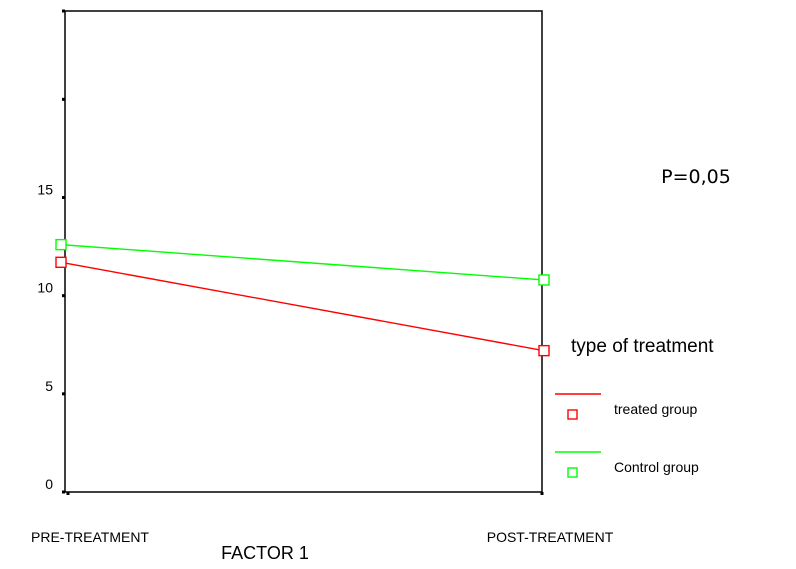 The height and width of the screenshot is (569, 796). Describe the element at coordinates (45, 190) in the screenshot. I see `y-tick-label: 15` at that location.